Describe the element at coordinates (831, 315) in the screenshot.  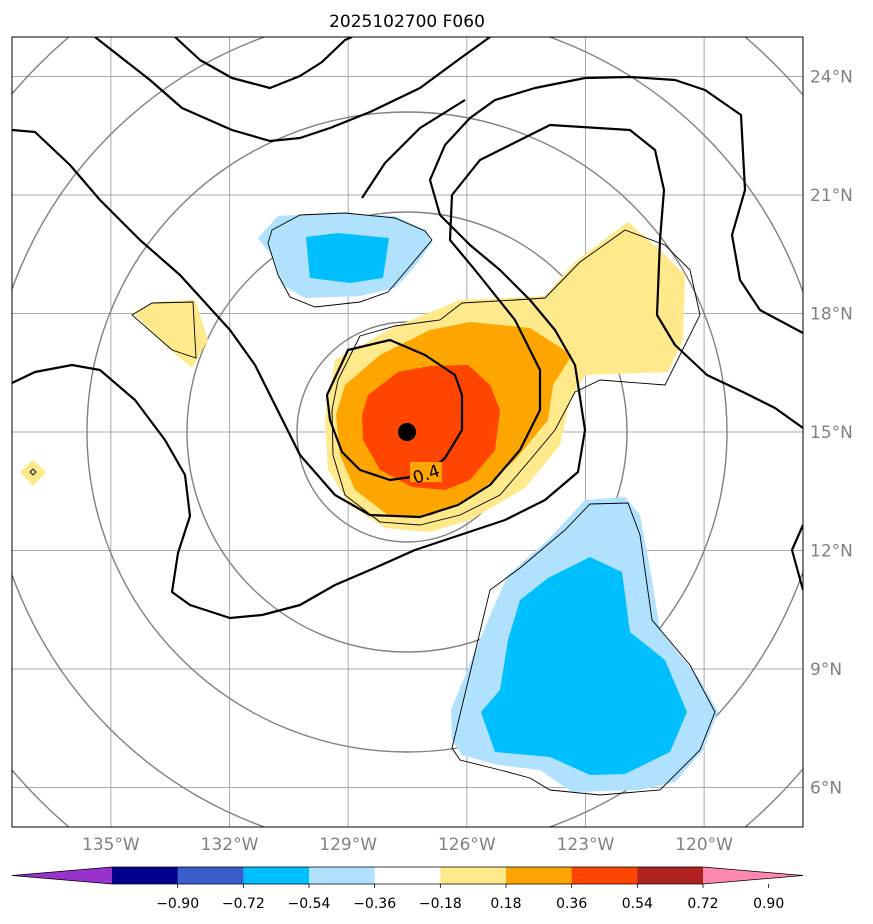
I see `lat-tick-label: 18°N` at that location.